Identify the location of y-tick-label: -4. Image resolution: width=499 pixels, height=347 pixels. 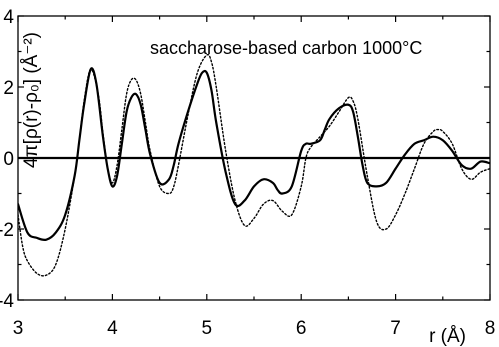
(7, 301).